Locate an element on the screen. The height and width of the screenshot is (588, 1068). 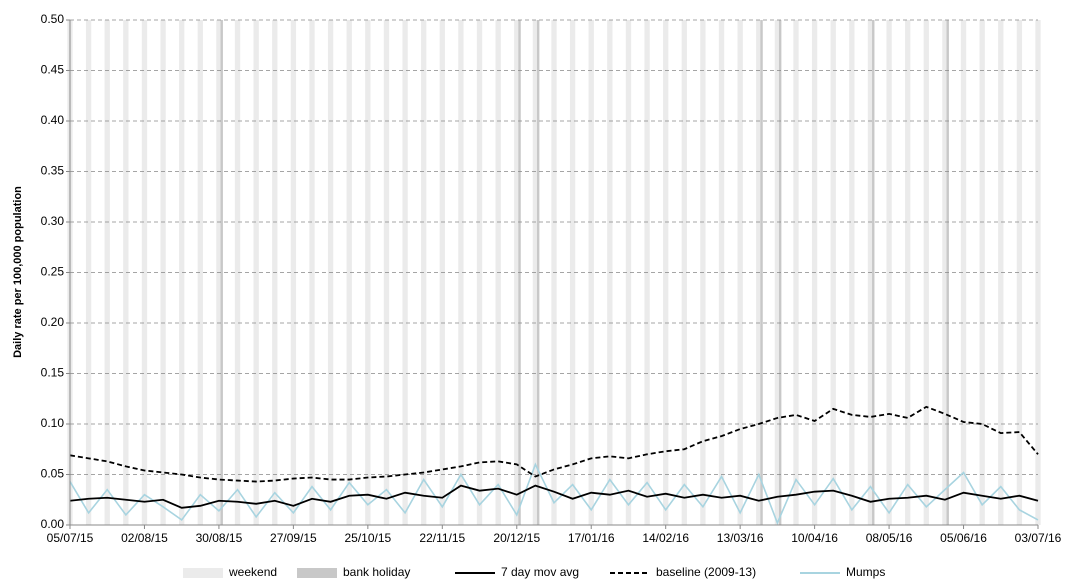
y-tick-label: 0.45 is located at coordinates (53, 70).